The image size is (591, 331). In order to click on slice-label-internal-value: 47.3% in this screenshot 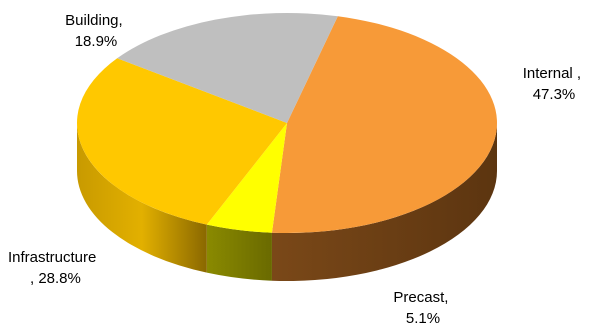, I will do `click(554, 94)`.